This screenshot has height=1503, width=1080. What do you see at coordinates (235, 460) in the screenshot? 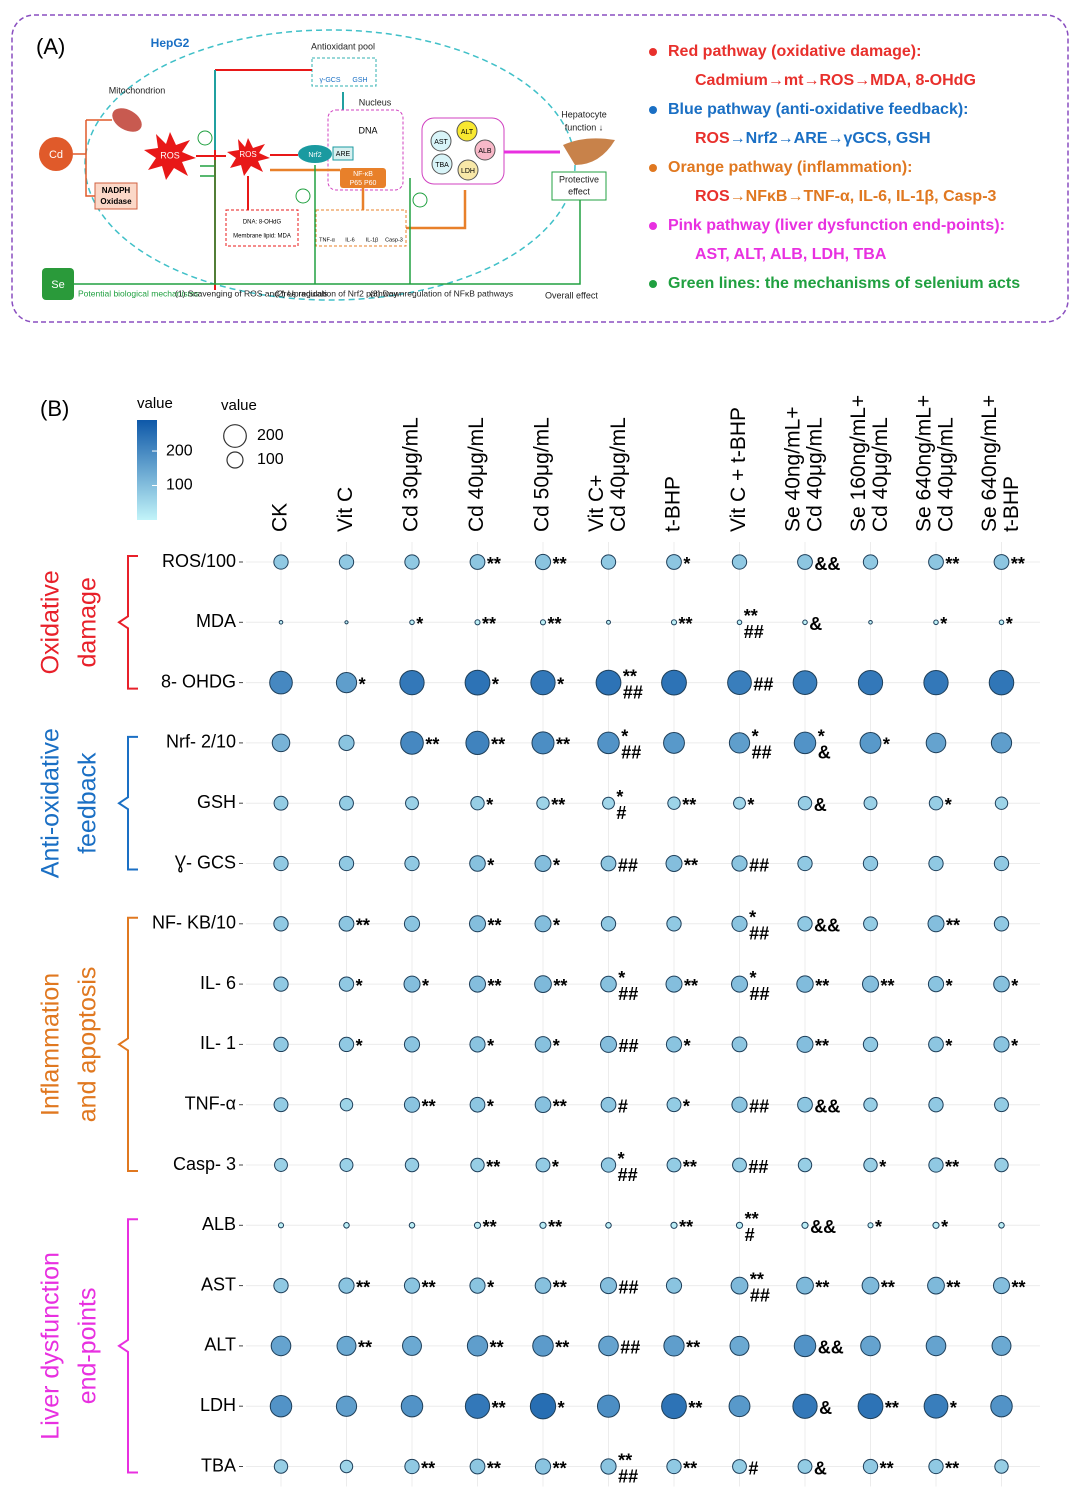
I see `size-legend-circle` at bounding box center [235, 460].